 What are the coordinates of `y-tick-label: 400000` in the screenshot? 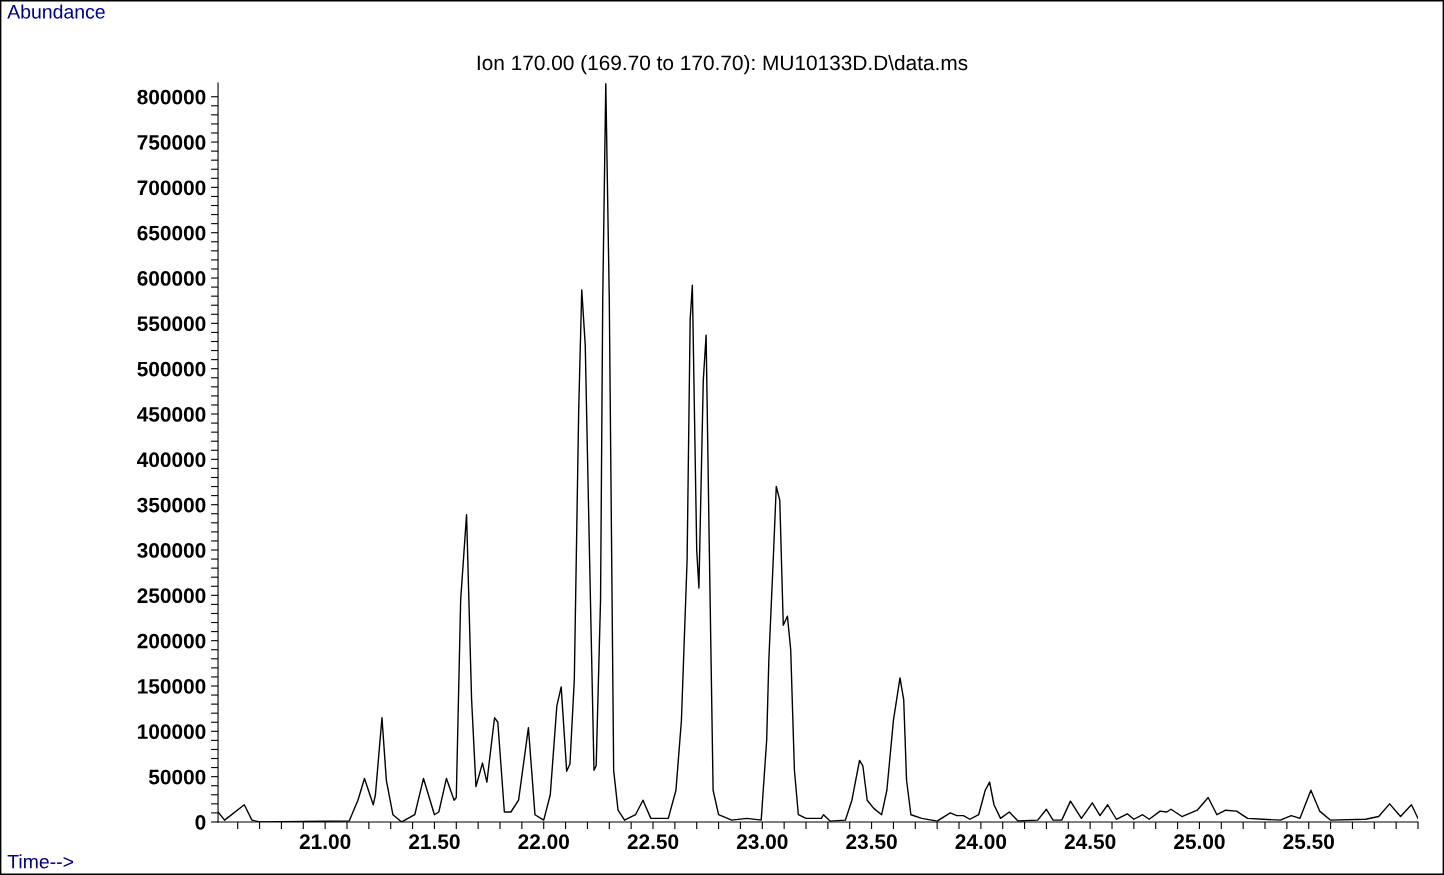 It's located at (171, 460).